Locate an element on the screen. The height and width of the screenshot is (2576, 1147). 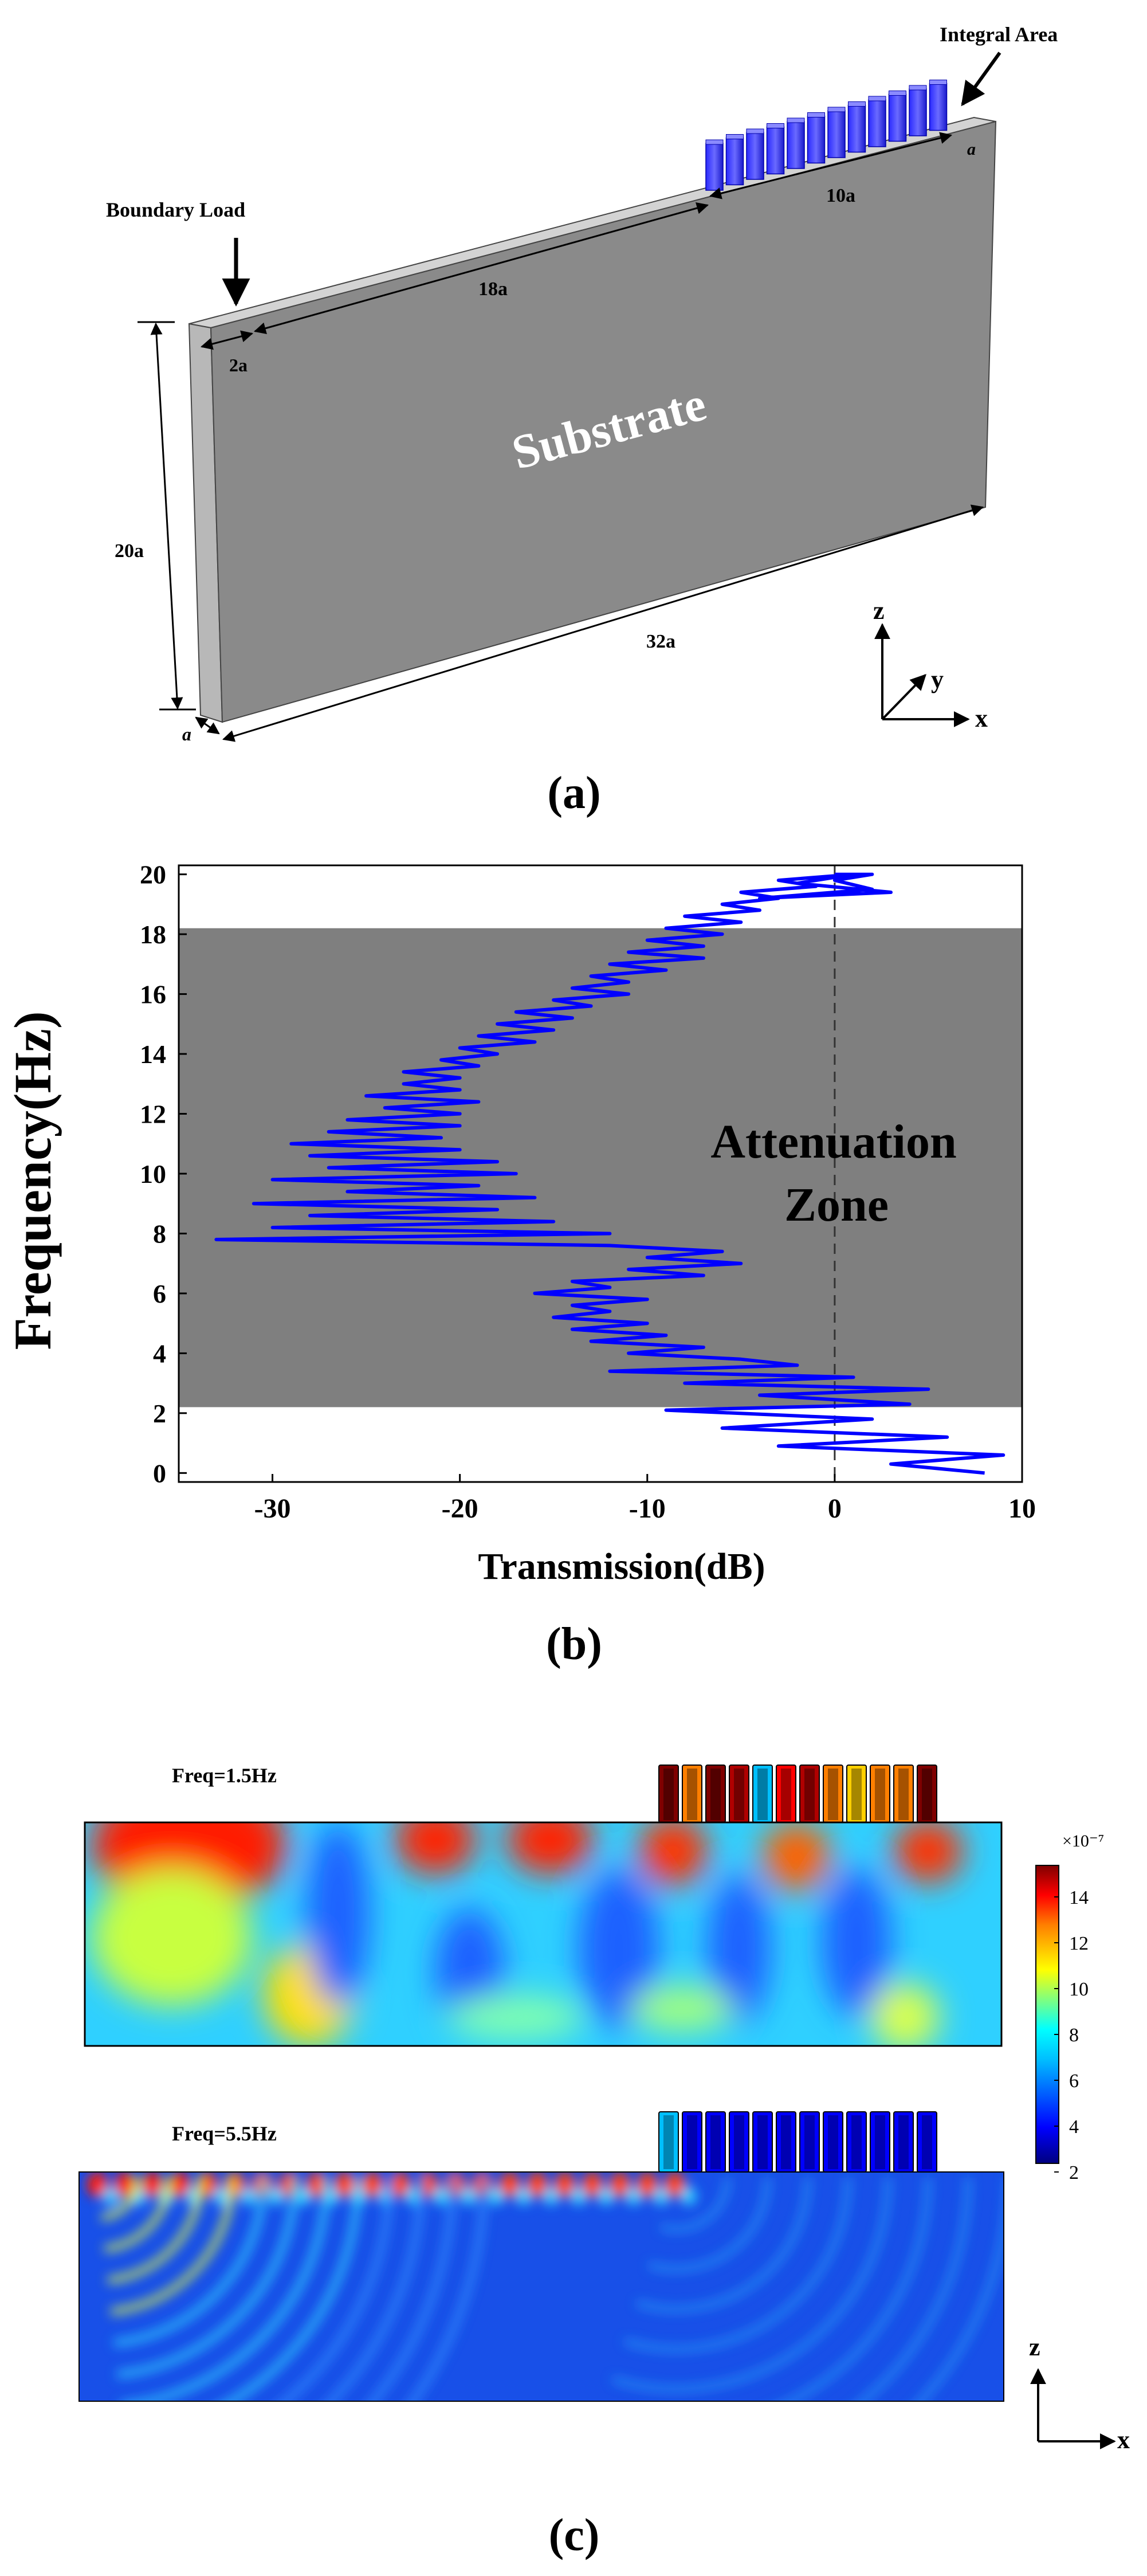
integral-area-label: Integral Area is located at coordinates (999, 34).